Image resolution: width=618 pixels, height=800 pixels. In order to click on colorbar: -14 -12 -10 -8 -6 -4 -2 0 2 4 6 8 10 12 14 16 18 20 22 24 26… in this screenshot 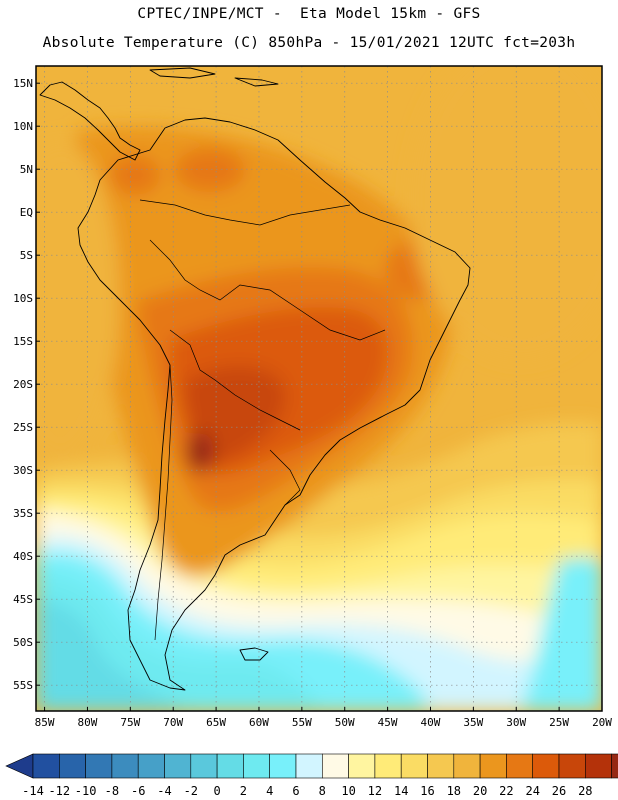, I will do `click(311, 775)`.